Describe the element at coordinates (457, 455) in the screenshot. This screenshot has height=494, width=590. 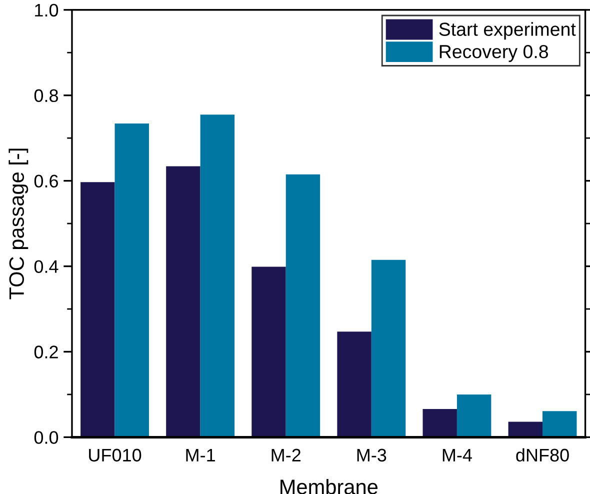
I see `x-tick-label: M-4` at that location.